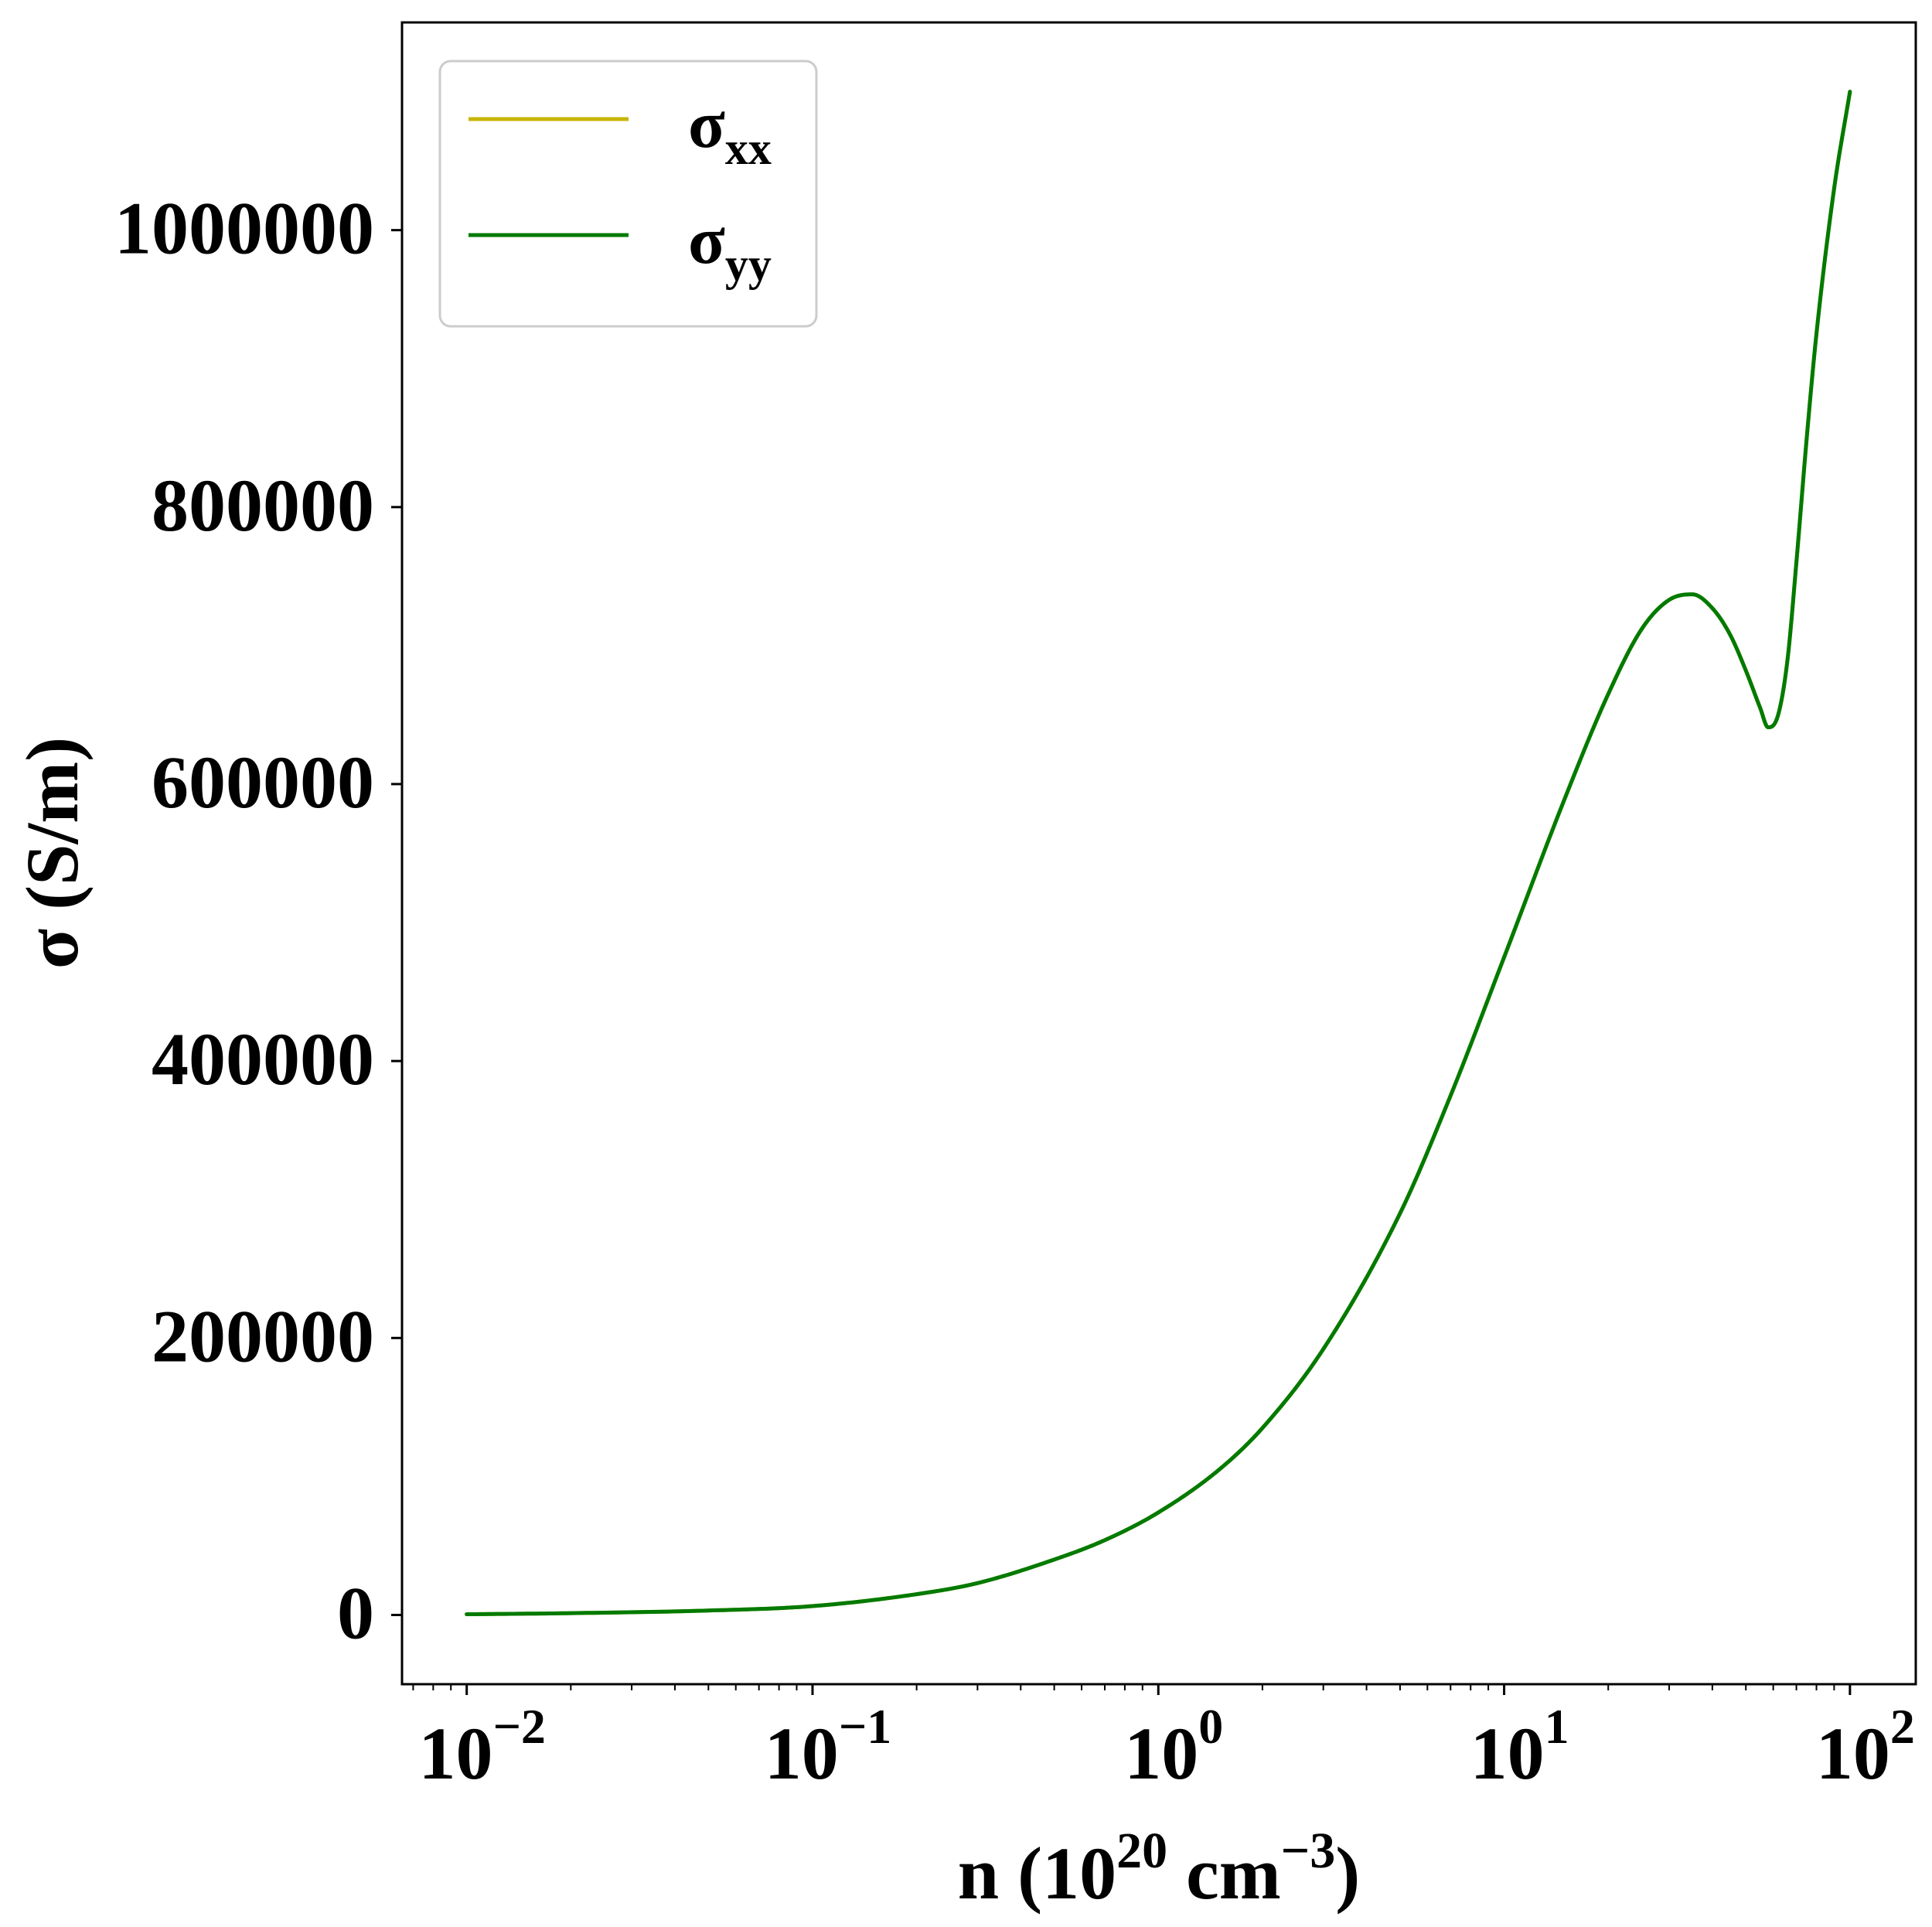  What do you see at coordinates (52, 853) in the screenshot?
I see `y-axis-label: σ (S/m)` at bounding box center [52, 853].